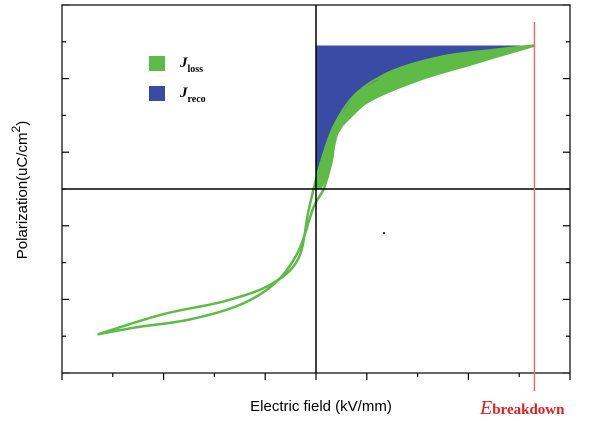 This screenshot has height=421, width=600. What do you see at coordinates (177, 80) in the screenshot?
I see `legend: Jloss Jreco` at bounding box center [177, 80].